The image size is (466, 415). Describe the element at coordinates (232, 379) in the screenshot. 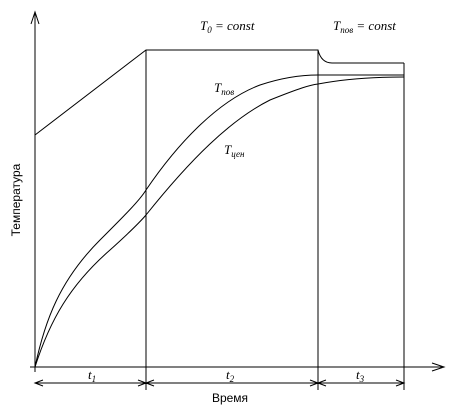

I see `text-part: 2` at that location.